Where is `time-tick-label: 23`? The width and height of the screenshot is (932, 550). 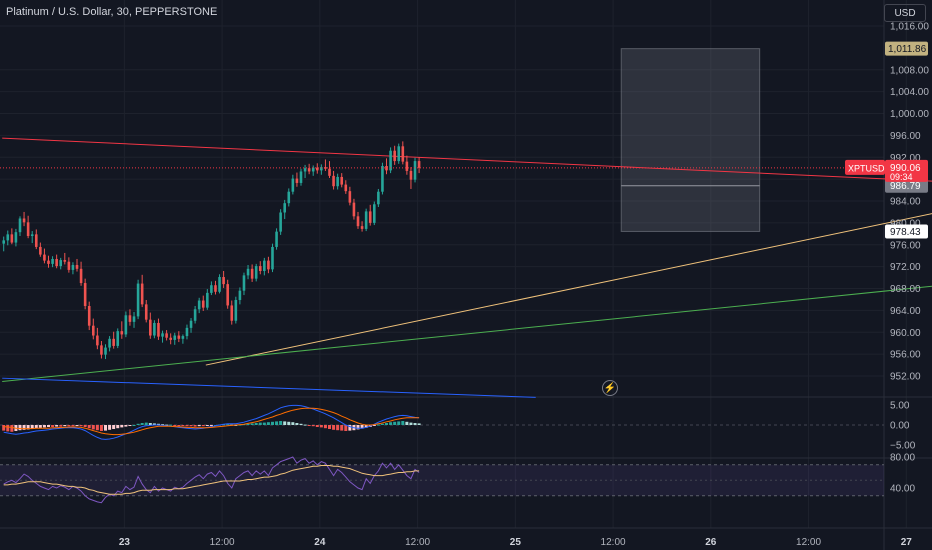 time-tick-label: 23 is located at coordinates (125, 542).